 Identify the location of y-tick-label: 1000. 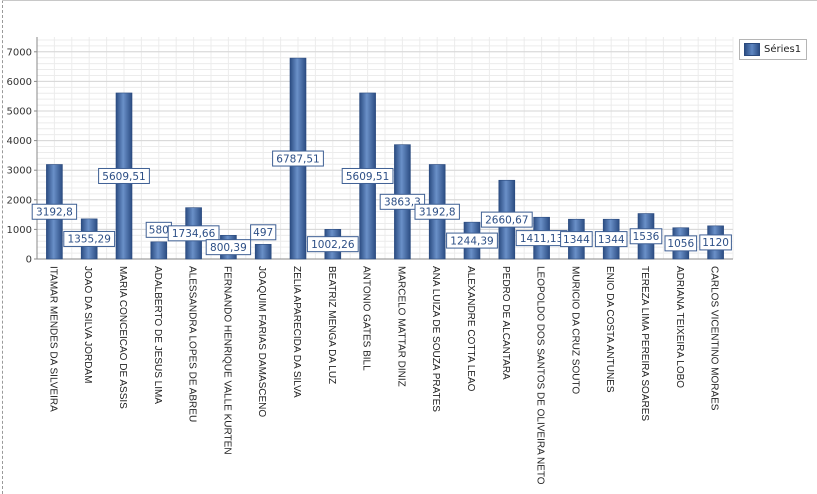
(19, 230).